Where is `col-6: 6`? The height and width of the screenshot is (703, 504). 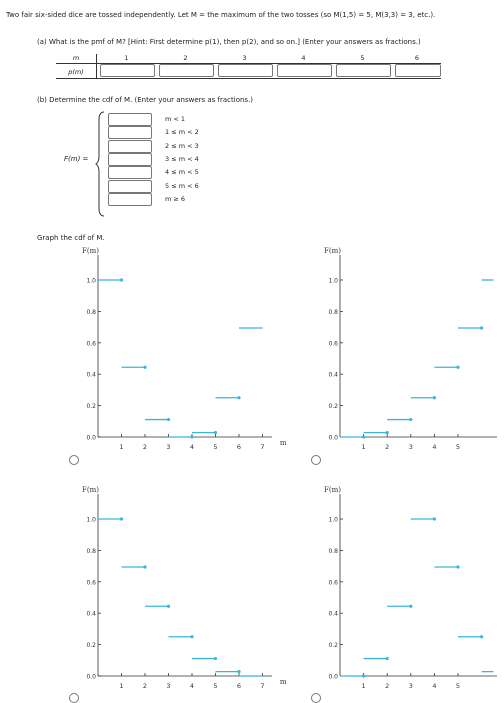 col-6: 6 is located at coordinates (417, 58).